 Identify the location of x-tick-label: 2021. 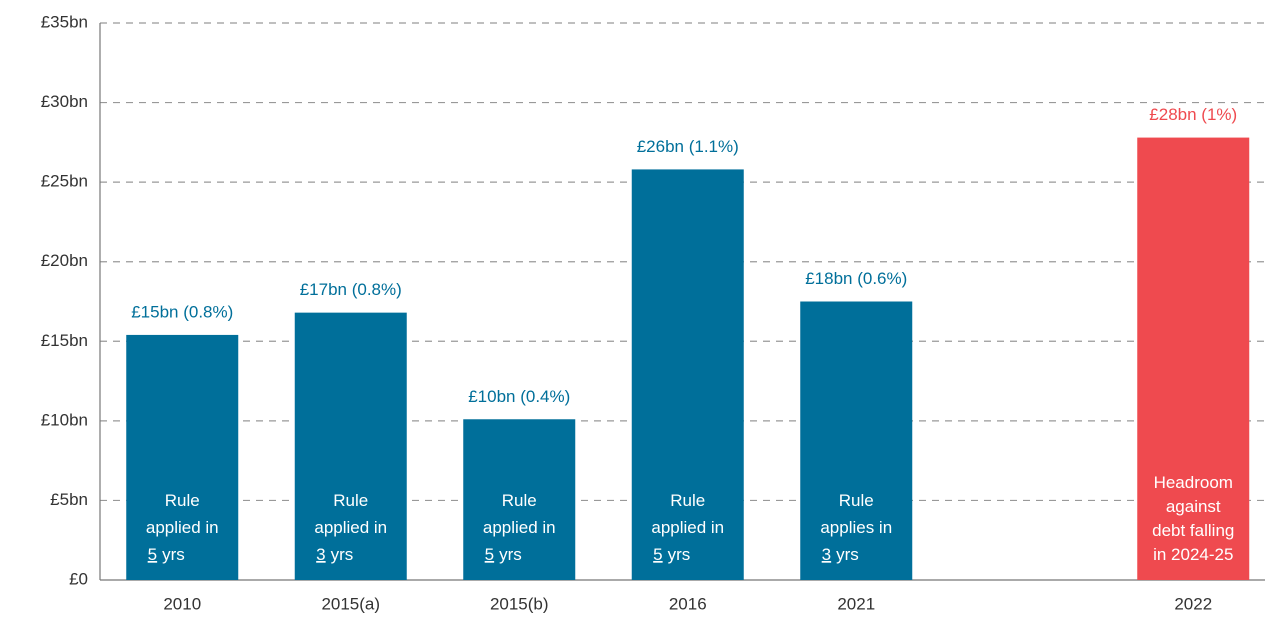
(856, 603).